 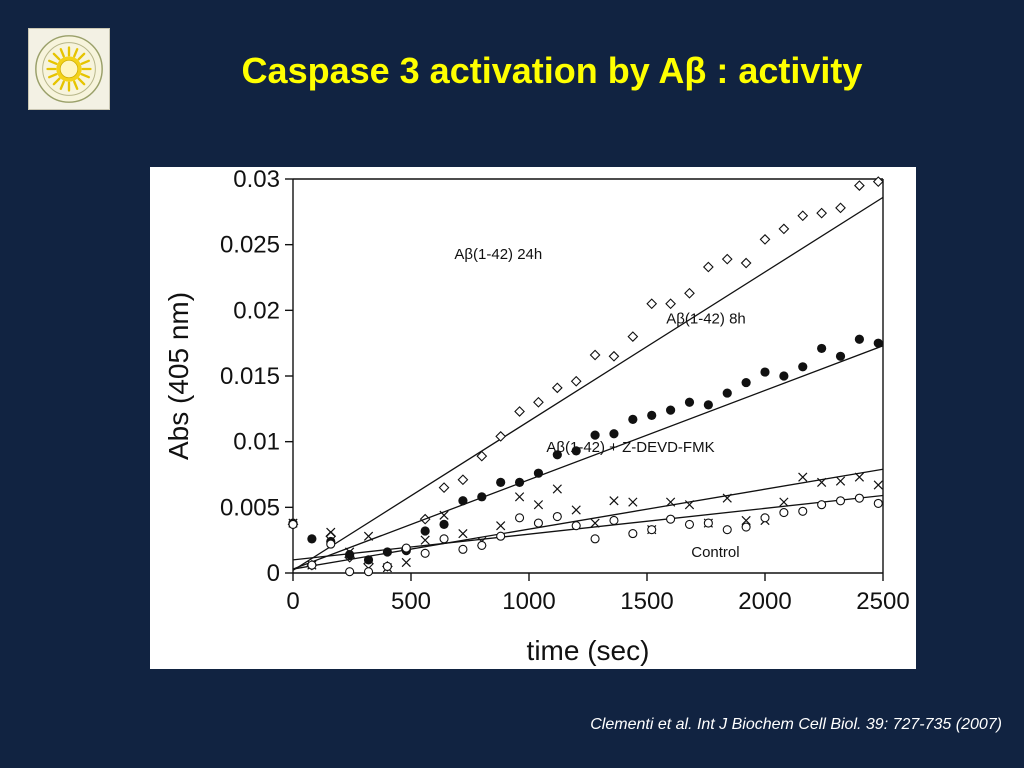 I want to click on fit-line, so click(x=588, y=527).